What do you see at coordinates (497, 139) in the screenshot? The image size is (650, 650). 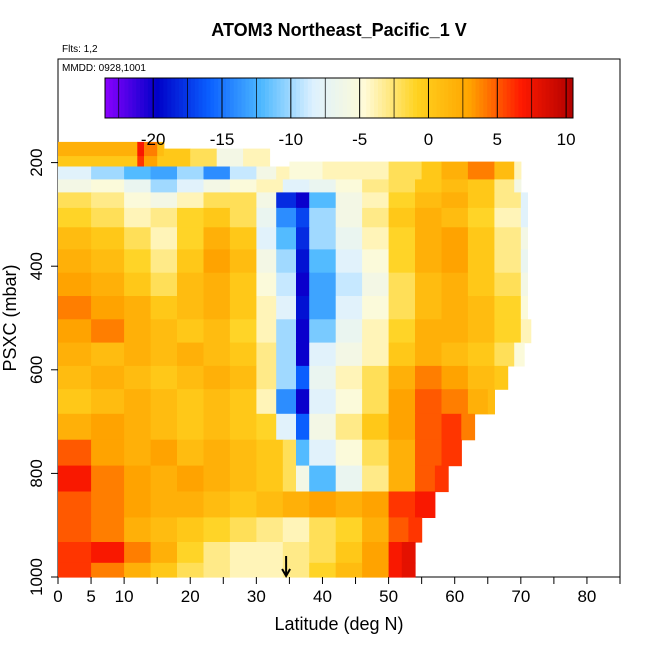 I see `colorbar-tick-label: 5` at bounding box center [497, 139].